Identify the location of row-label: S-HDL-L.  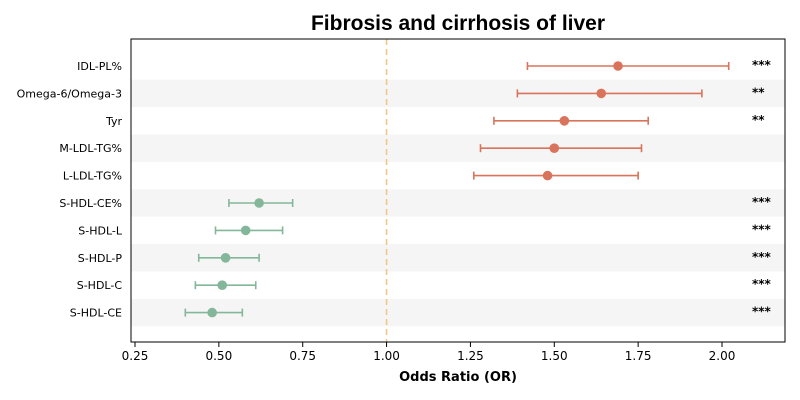
(100, 230).